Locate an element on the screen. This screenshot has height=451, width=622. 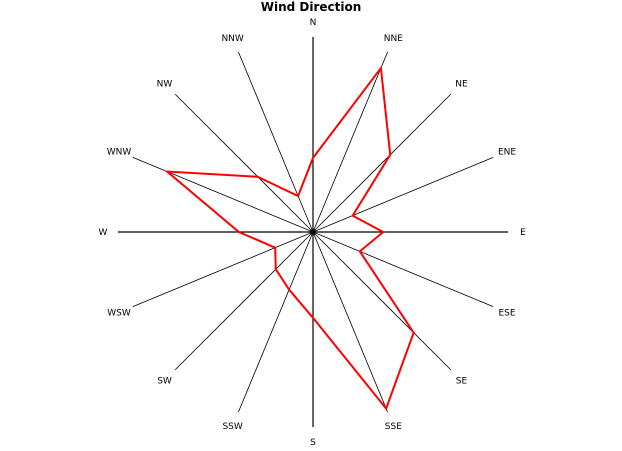
chart-title: Wind Direction is located at coordinates (311, 7).